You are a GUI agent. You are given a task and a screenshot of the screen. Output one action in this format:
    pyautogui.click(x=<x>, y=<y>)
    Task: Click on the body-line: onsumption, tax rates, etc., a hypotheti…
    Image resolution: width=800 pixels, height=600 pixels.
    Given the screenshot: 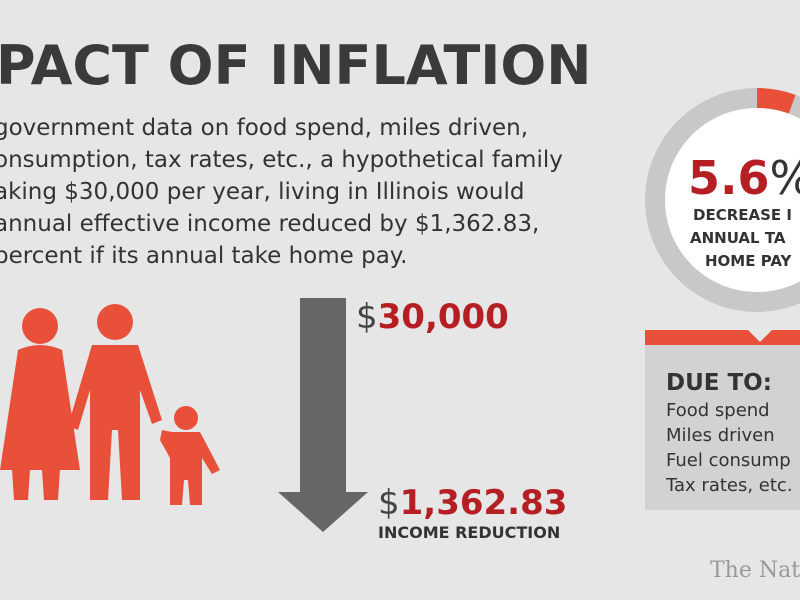 What is the action you would take?
    pyautogui.click(x=281, y=160)
    